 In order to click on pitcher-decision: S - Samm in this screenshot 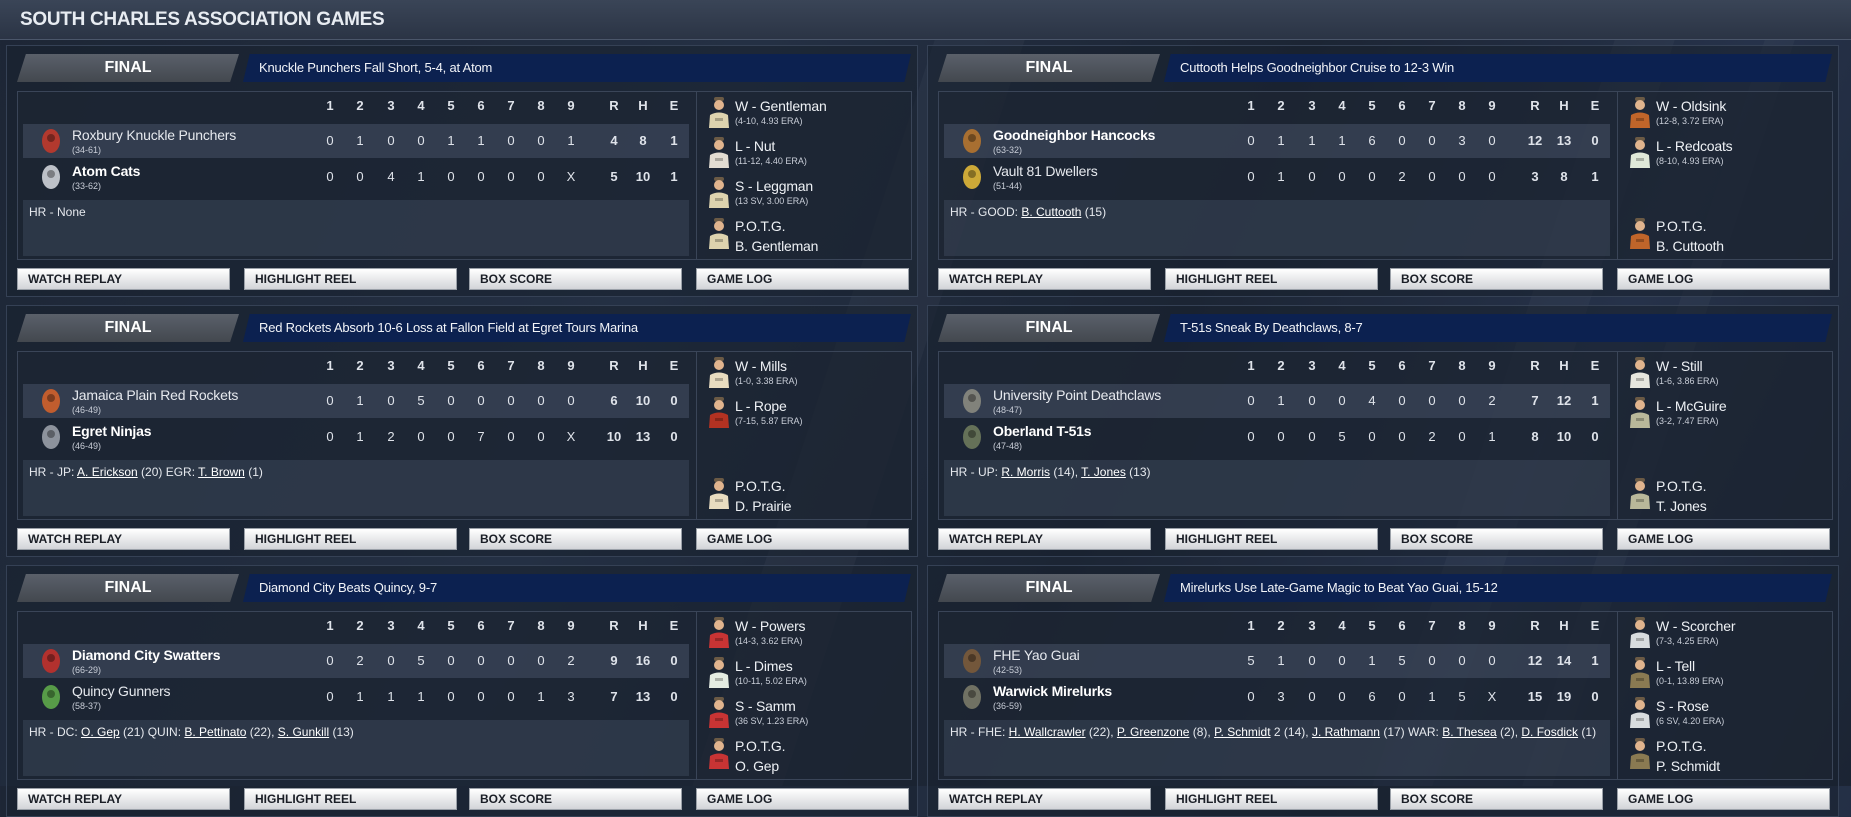, I will do `click(765, 706)`.